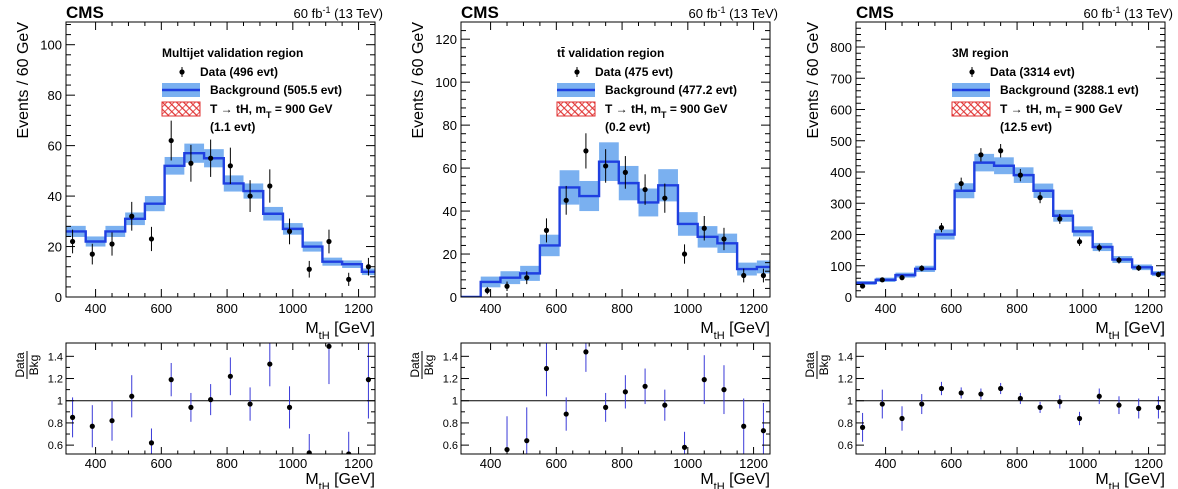 This screenshot has height=489, width=1178. Describe the element at coordinates (841, 203) in the screenshot. I see `y-tick-label: 300` at that location.